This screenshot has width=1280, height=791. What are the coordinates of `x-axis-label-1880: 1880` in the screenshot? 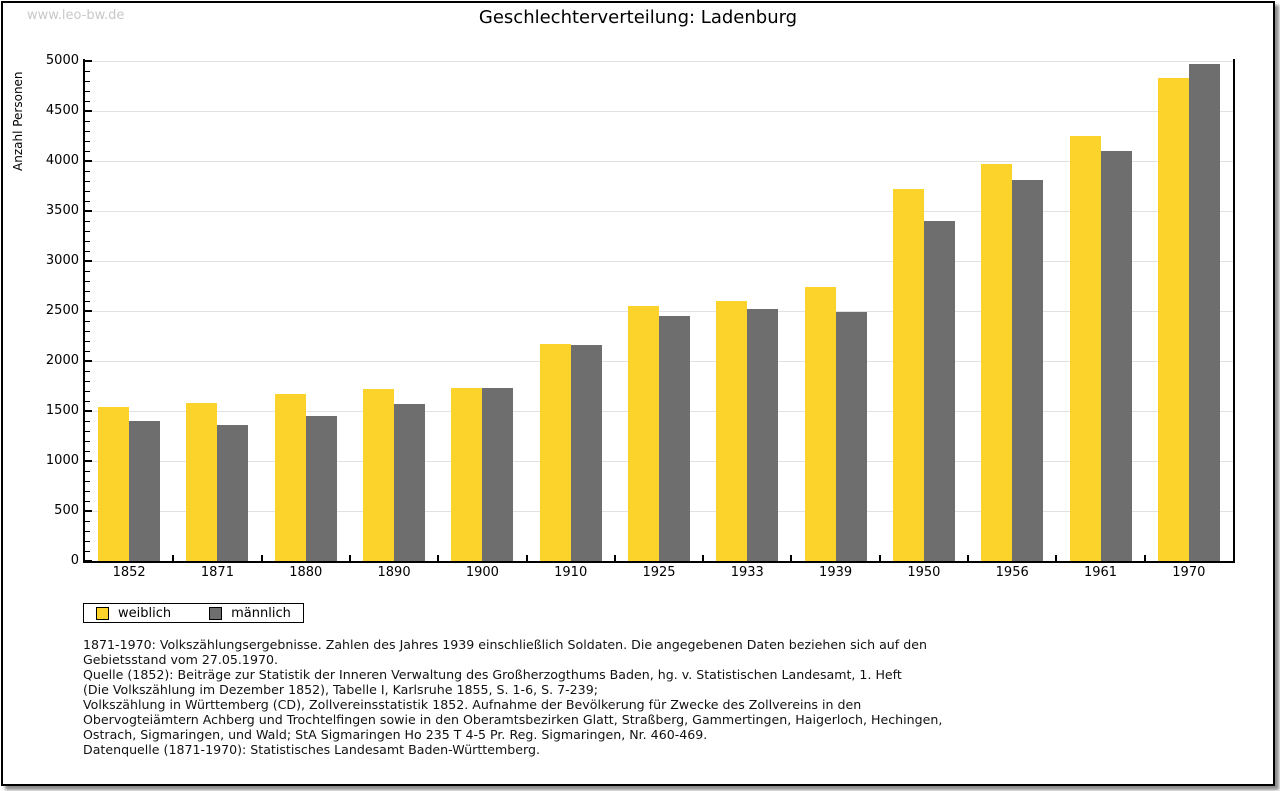 It's located at (306, 572).